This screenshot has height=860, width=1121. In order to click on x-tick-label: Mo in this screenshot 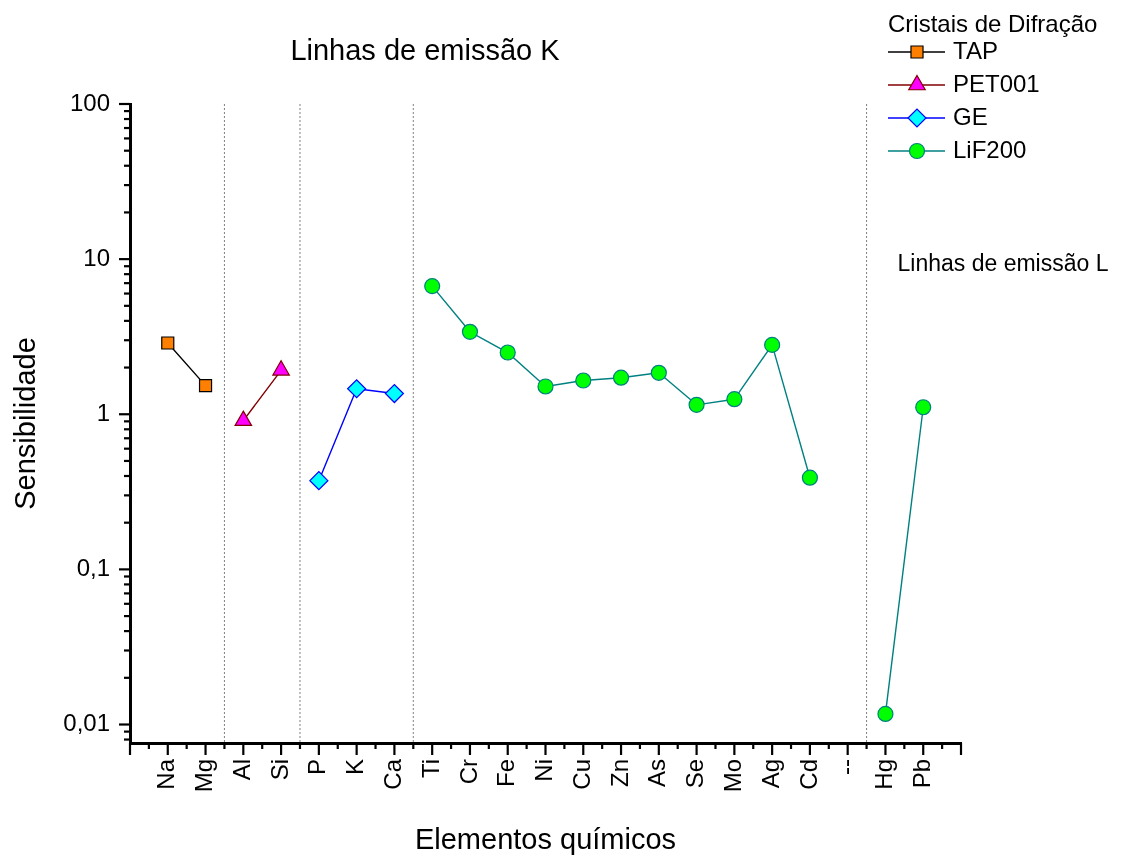, I will do `click(732, 776)`.